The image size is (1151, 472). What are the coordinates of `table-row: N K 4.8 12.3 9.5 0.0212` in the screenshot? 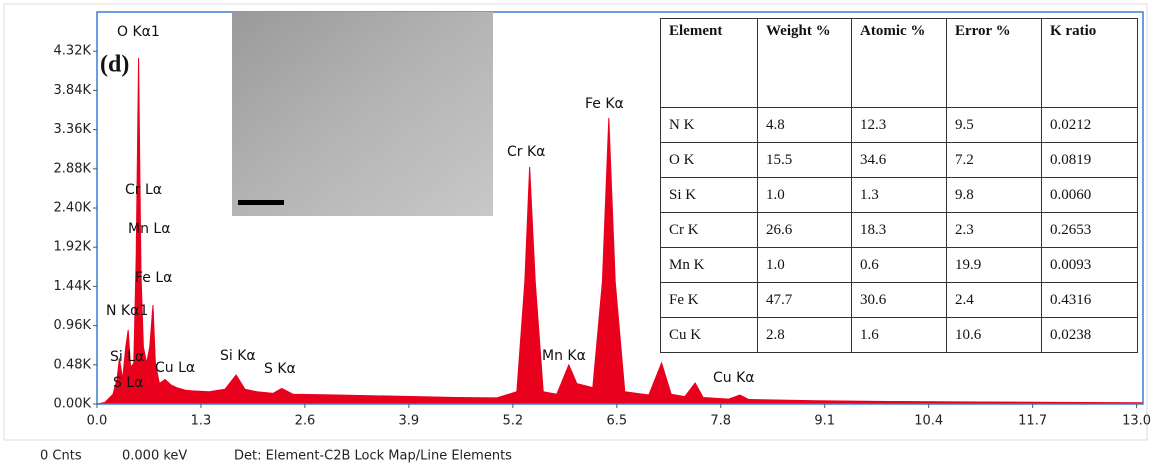 It's located at (899, 125).